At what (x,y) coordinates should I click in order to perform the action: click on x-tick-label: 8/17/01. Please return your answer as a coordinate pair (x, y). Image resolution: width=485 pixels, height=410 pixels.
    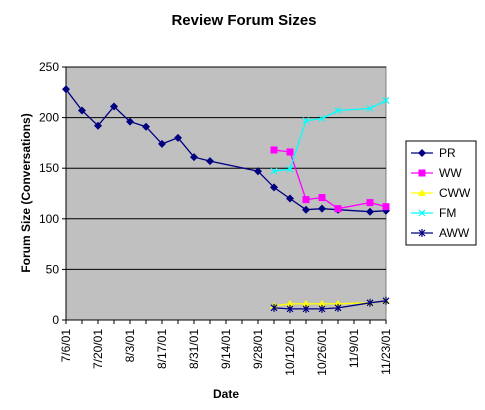
    Looking at the image, I should click on (162, 349).